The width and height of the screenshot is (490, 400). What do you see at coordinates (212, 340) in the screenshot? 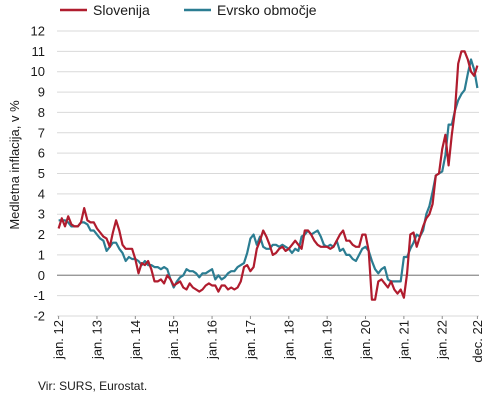
I see `x-tick-label: jan. 16` at bounding box center [212, 340].